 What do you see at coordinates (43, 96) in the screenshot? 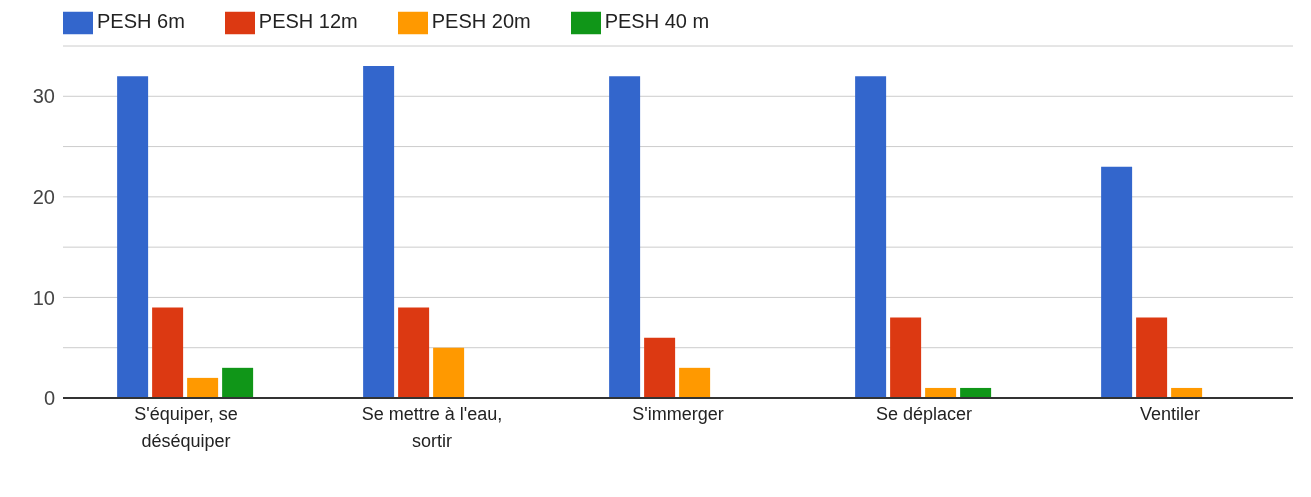
I see `y-tick-label: 30` at bounding box center [43, 96].